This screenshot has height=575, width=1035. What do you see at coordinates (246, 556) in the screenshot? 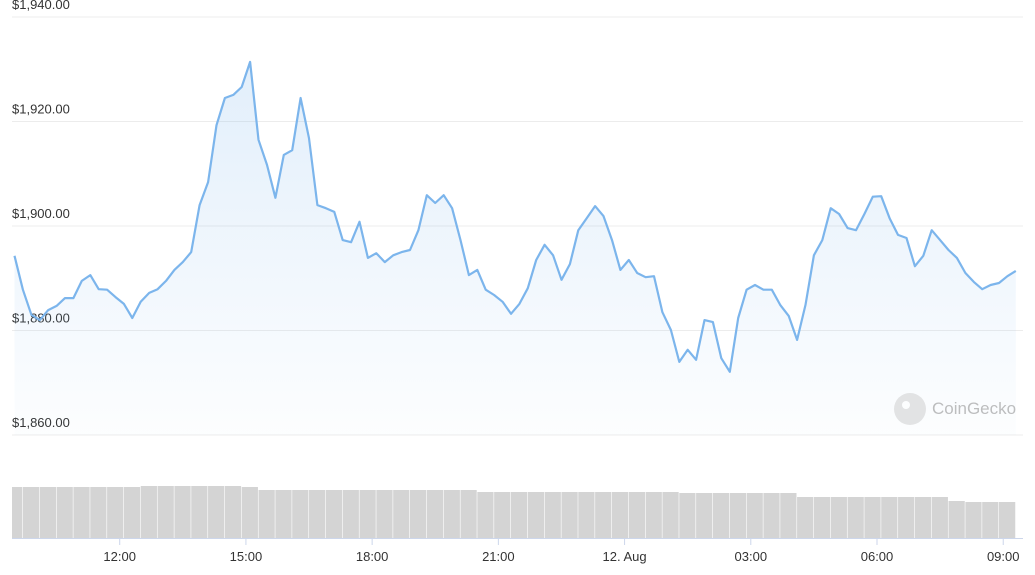
I see `x-tick-label: 15:00` at bounding box center [246, 556].